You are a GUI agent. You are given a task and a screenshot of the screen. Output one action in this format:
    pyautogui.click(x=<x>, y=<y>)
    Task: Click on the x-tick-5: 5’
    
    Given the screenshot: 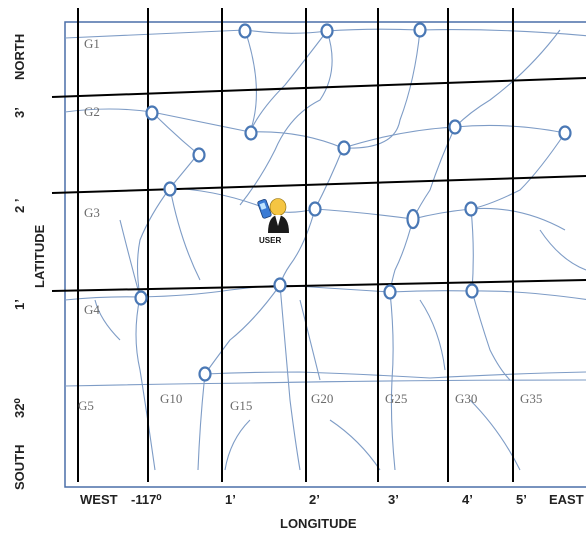 What is the action you would take?
    pyautogui.click(x=521, y=499)
    